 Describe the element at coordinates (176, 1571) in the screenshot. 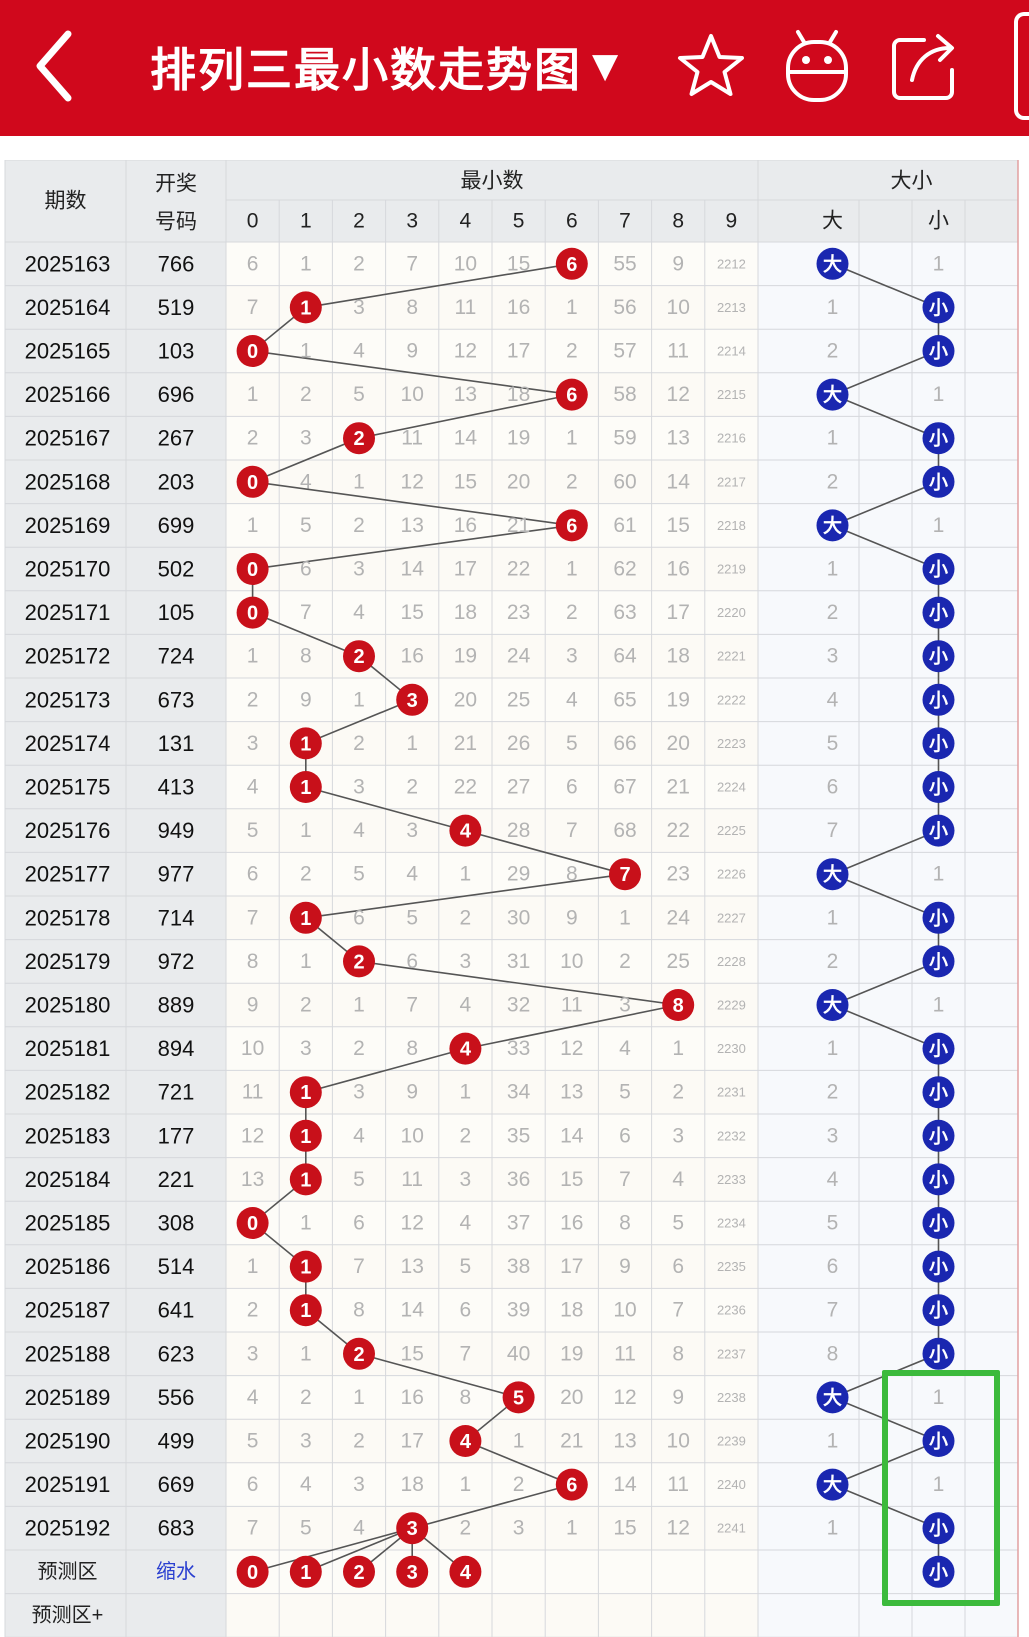

I see `predict-shrink-link: 缩水` at that location.